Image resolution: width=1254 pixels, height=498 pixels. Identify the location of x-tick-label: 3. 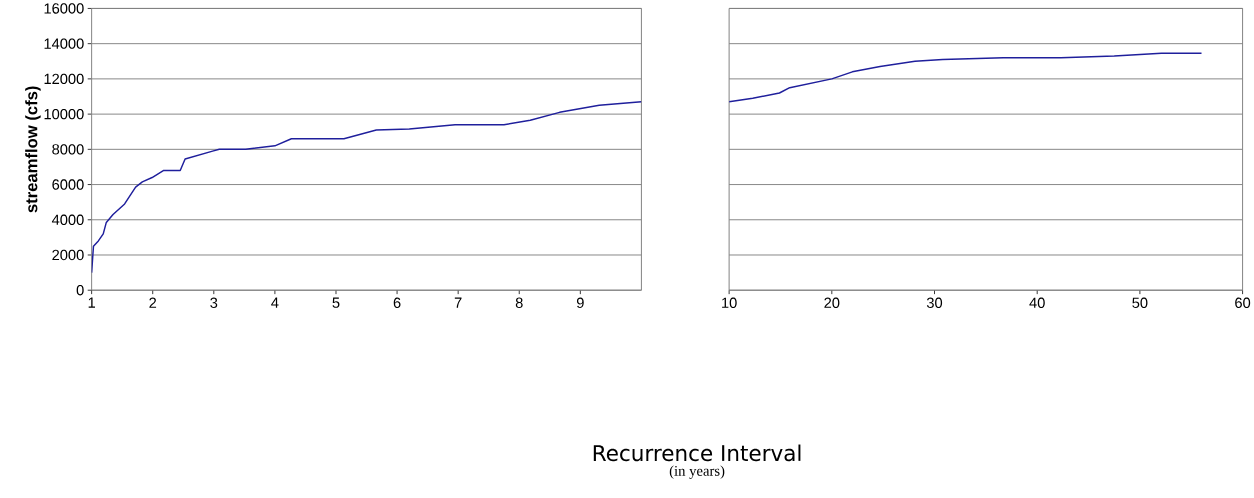
(214, 302).